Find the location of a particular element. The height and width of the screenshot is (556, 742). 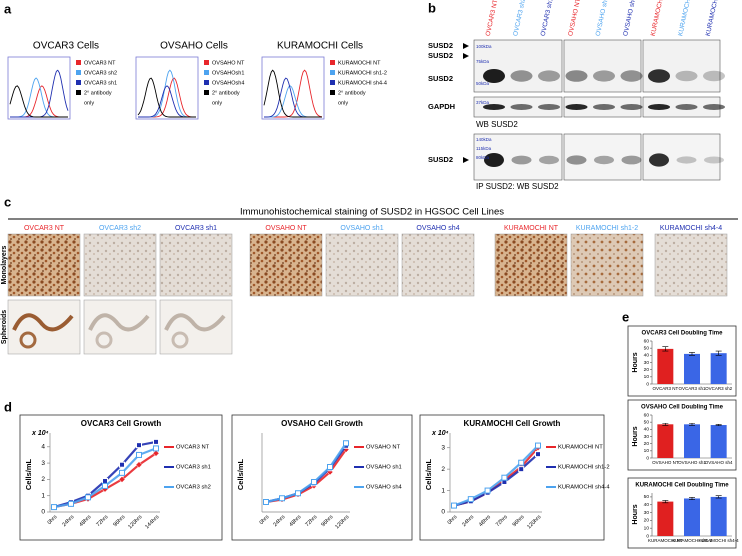

legend-label: 2° antibody is located at coordinates (352, 93).